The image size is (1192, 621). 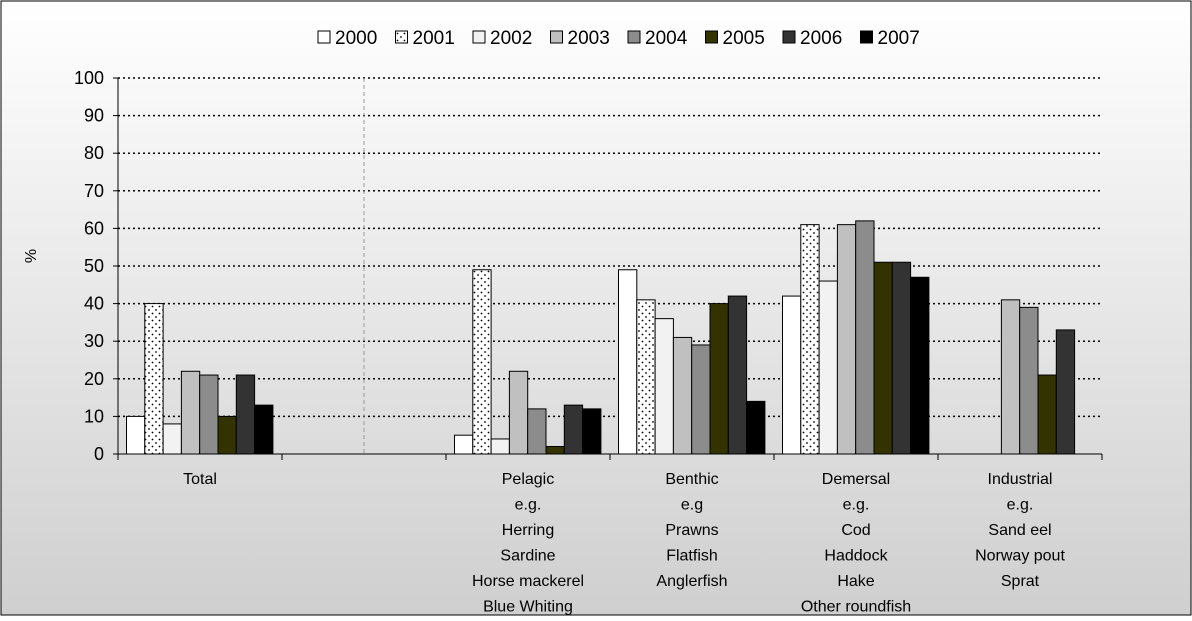 What do you see at coordinates (744, 38) in the screenshot?
I see `legend-label-2005: 2005` at bounding box center [744, 38].